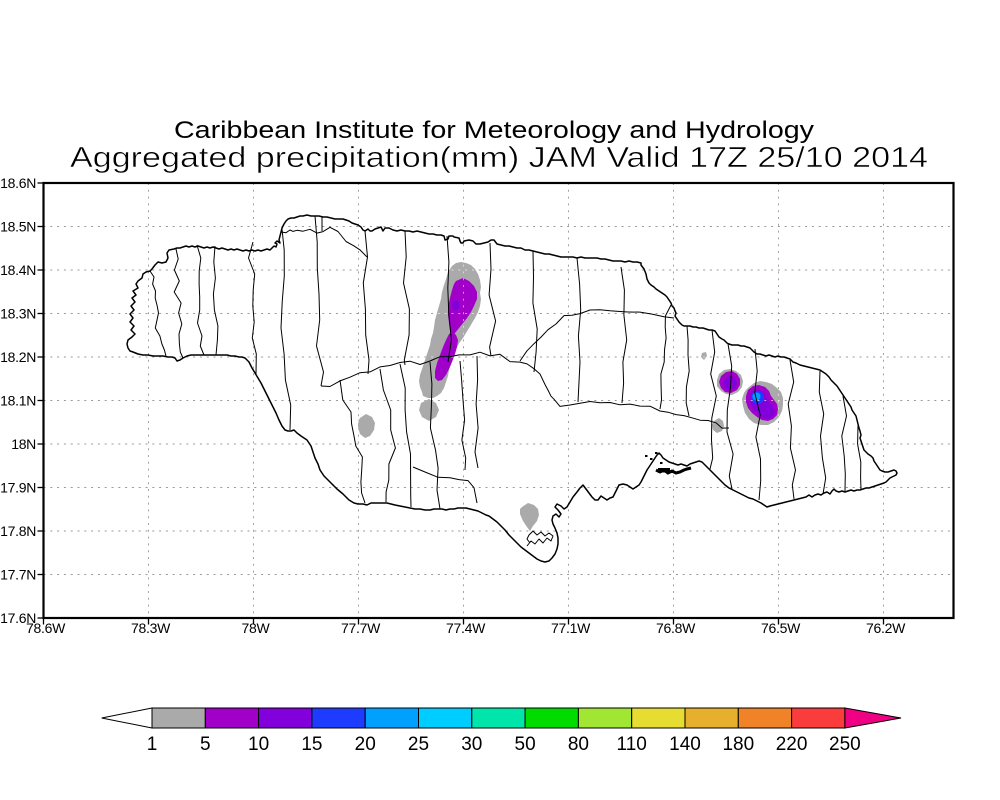  I want to click on svg-text: 18.6N, so click(18, 183).